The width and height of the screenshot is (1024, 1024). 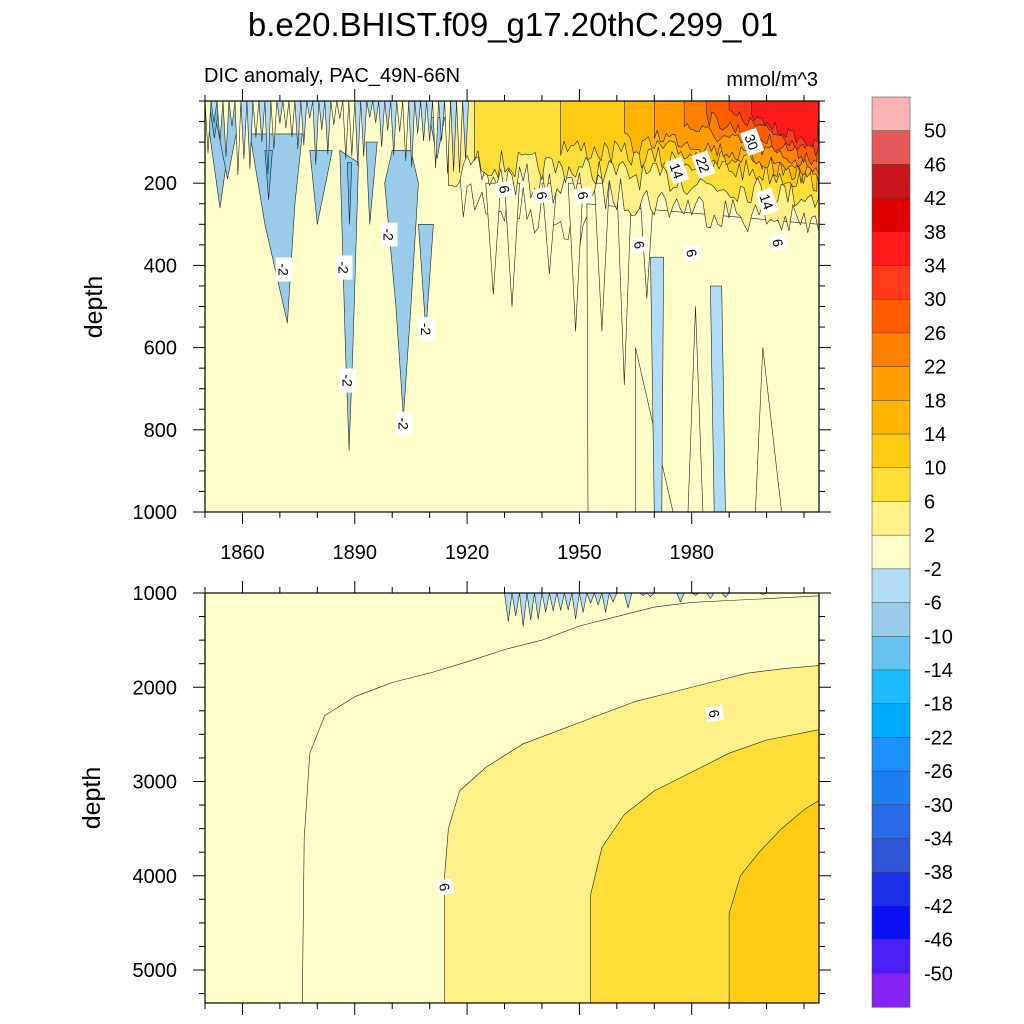 I want to click on colorbar-label: 2, so click(x=929, y=536).